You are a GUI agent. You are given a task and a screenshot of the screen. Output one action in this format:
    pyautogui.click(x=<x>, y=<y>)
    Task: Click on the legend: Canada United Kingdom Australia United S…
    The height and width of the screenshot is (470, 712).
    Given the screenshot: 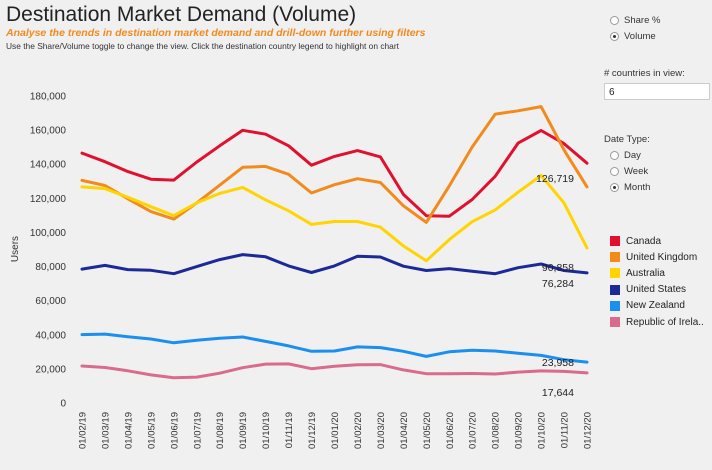 What is the action you would take?
    pyautogui.click(x=657, y=281)
    